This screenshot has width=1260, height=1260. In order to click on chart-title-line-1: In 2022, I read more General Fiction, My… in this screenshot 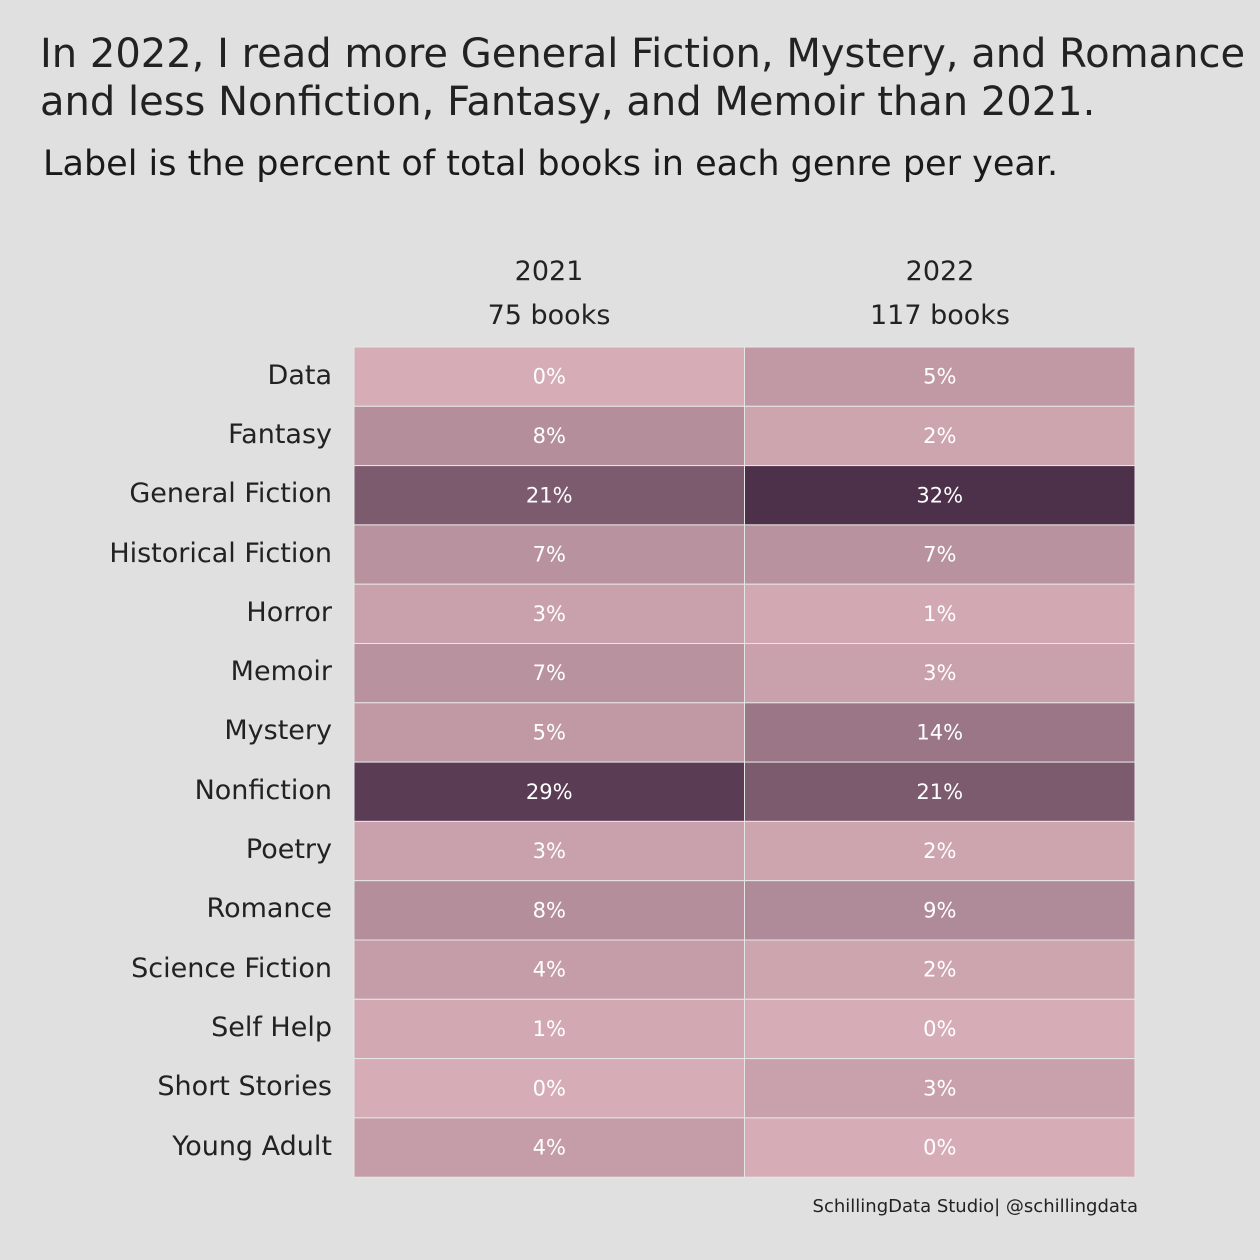, I will do `click(643, 54)`.